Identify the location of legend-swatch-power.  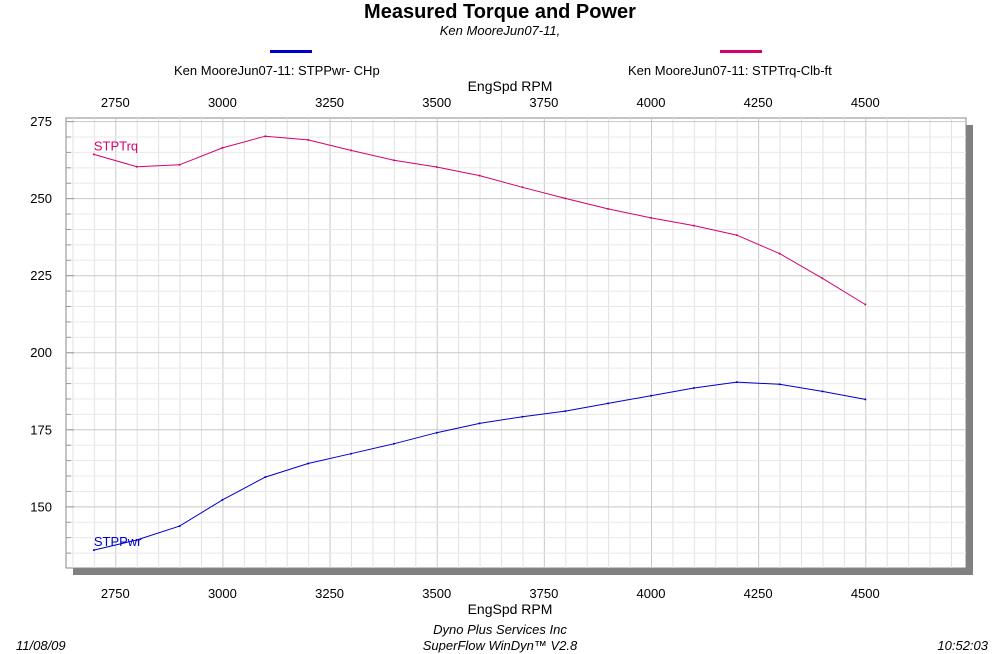
(291, 51).